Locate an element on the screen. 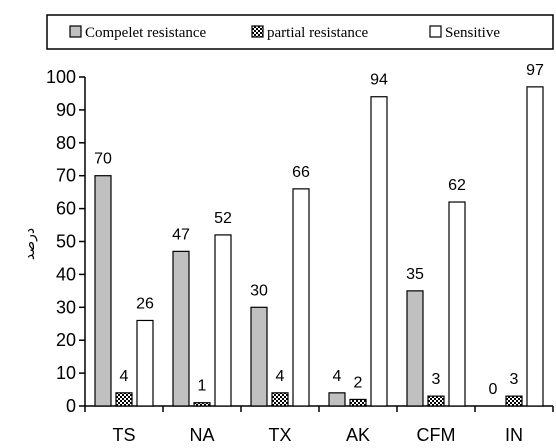 The width and height of the screenshot is (556, 448). data-label: 30 is located at coordinates (259, 290).